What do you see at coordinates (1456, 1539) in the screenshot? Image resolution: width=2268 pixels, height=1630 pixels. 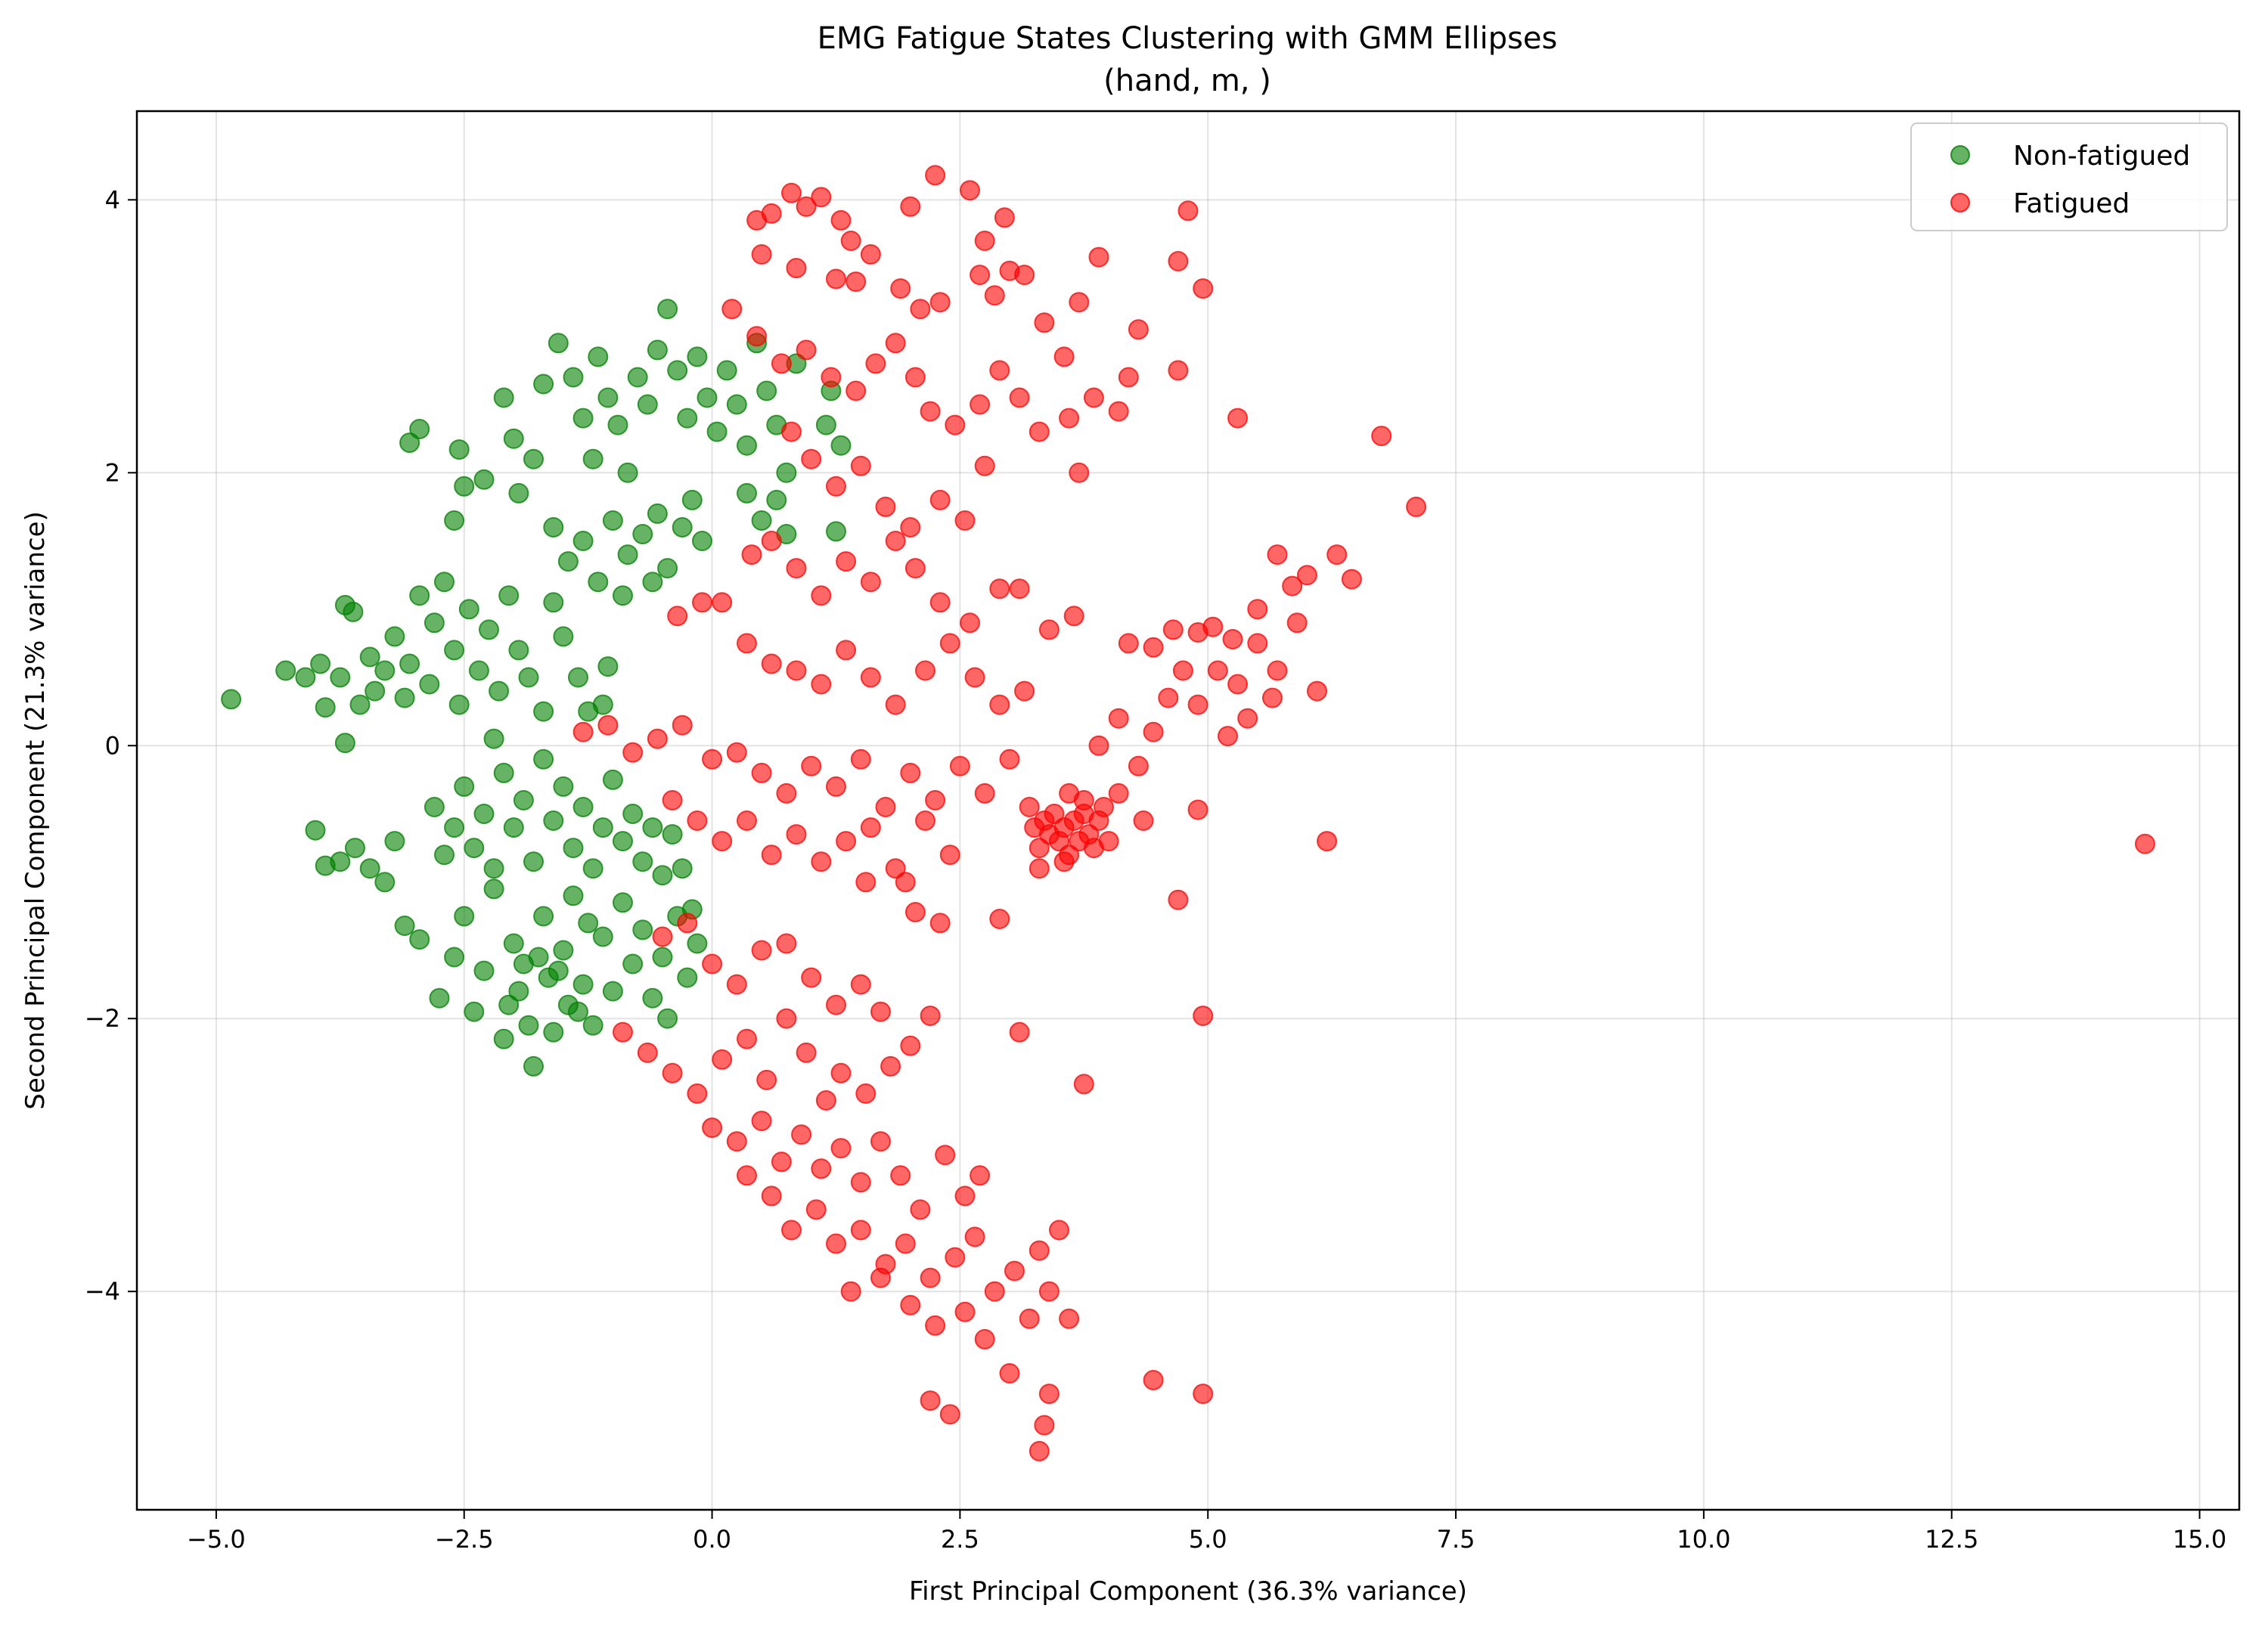 I see `x-tick-label: 7.5` at bounding box center [1456, 1539].